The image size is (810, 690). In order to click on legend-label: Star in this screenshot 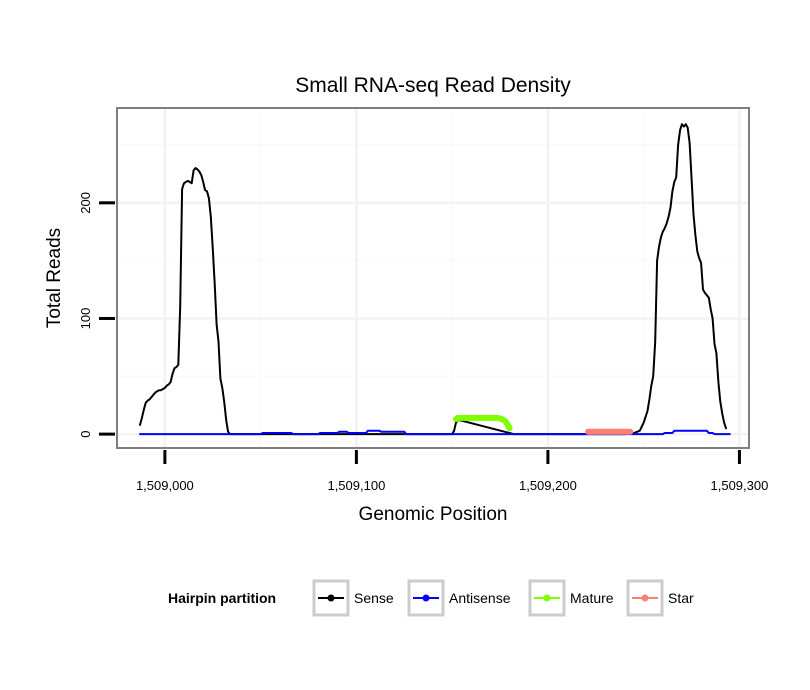, I will do `click(681, 598)`.